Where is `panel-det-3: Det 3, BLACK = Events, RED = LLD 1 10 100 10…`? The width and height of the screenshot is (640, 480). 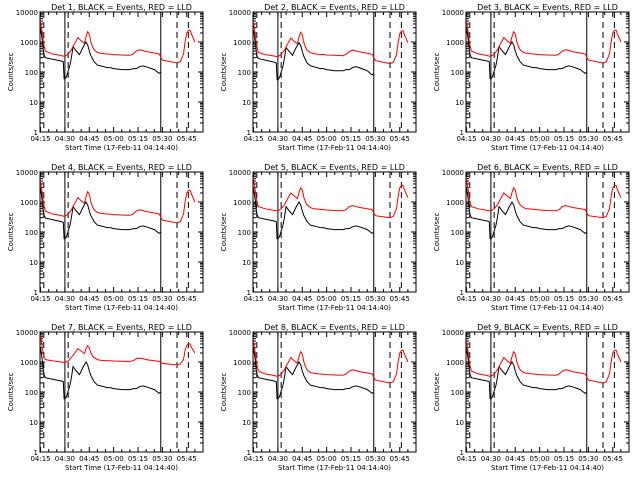 panel-det-3: Det 3, BLACK = Events, RED = LLD 1 10 100 10… is located at coordinates (531, 77).